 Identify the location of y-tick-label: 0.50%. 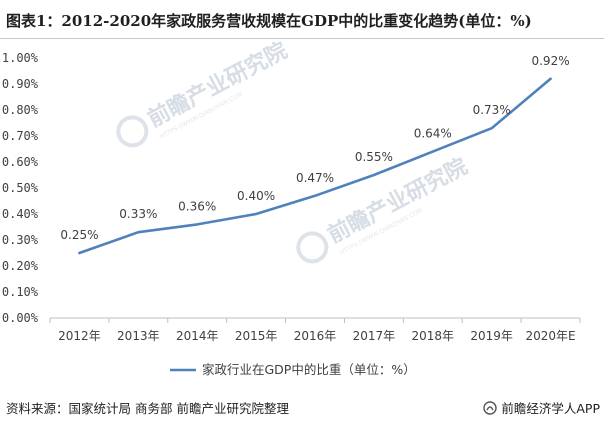
(20, 188).